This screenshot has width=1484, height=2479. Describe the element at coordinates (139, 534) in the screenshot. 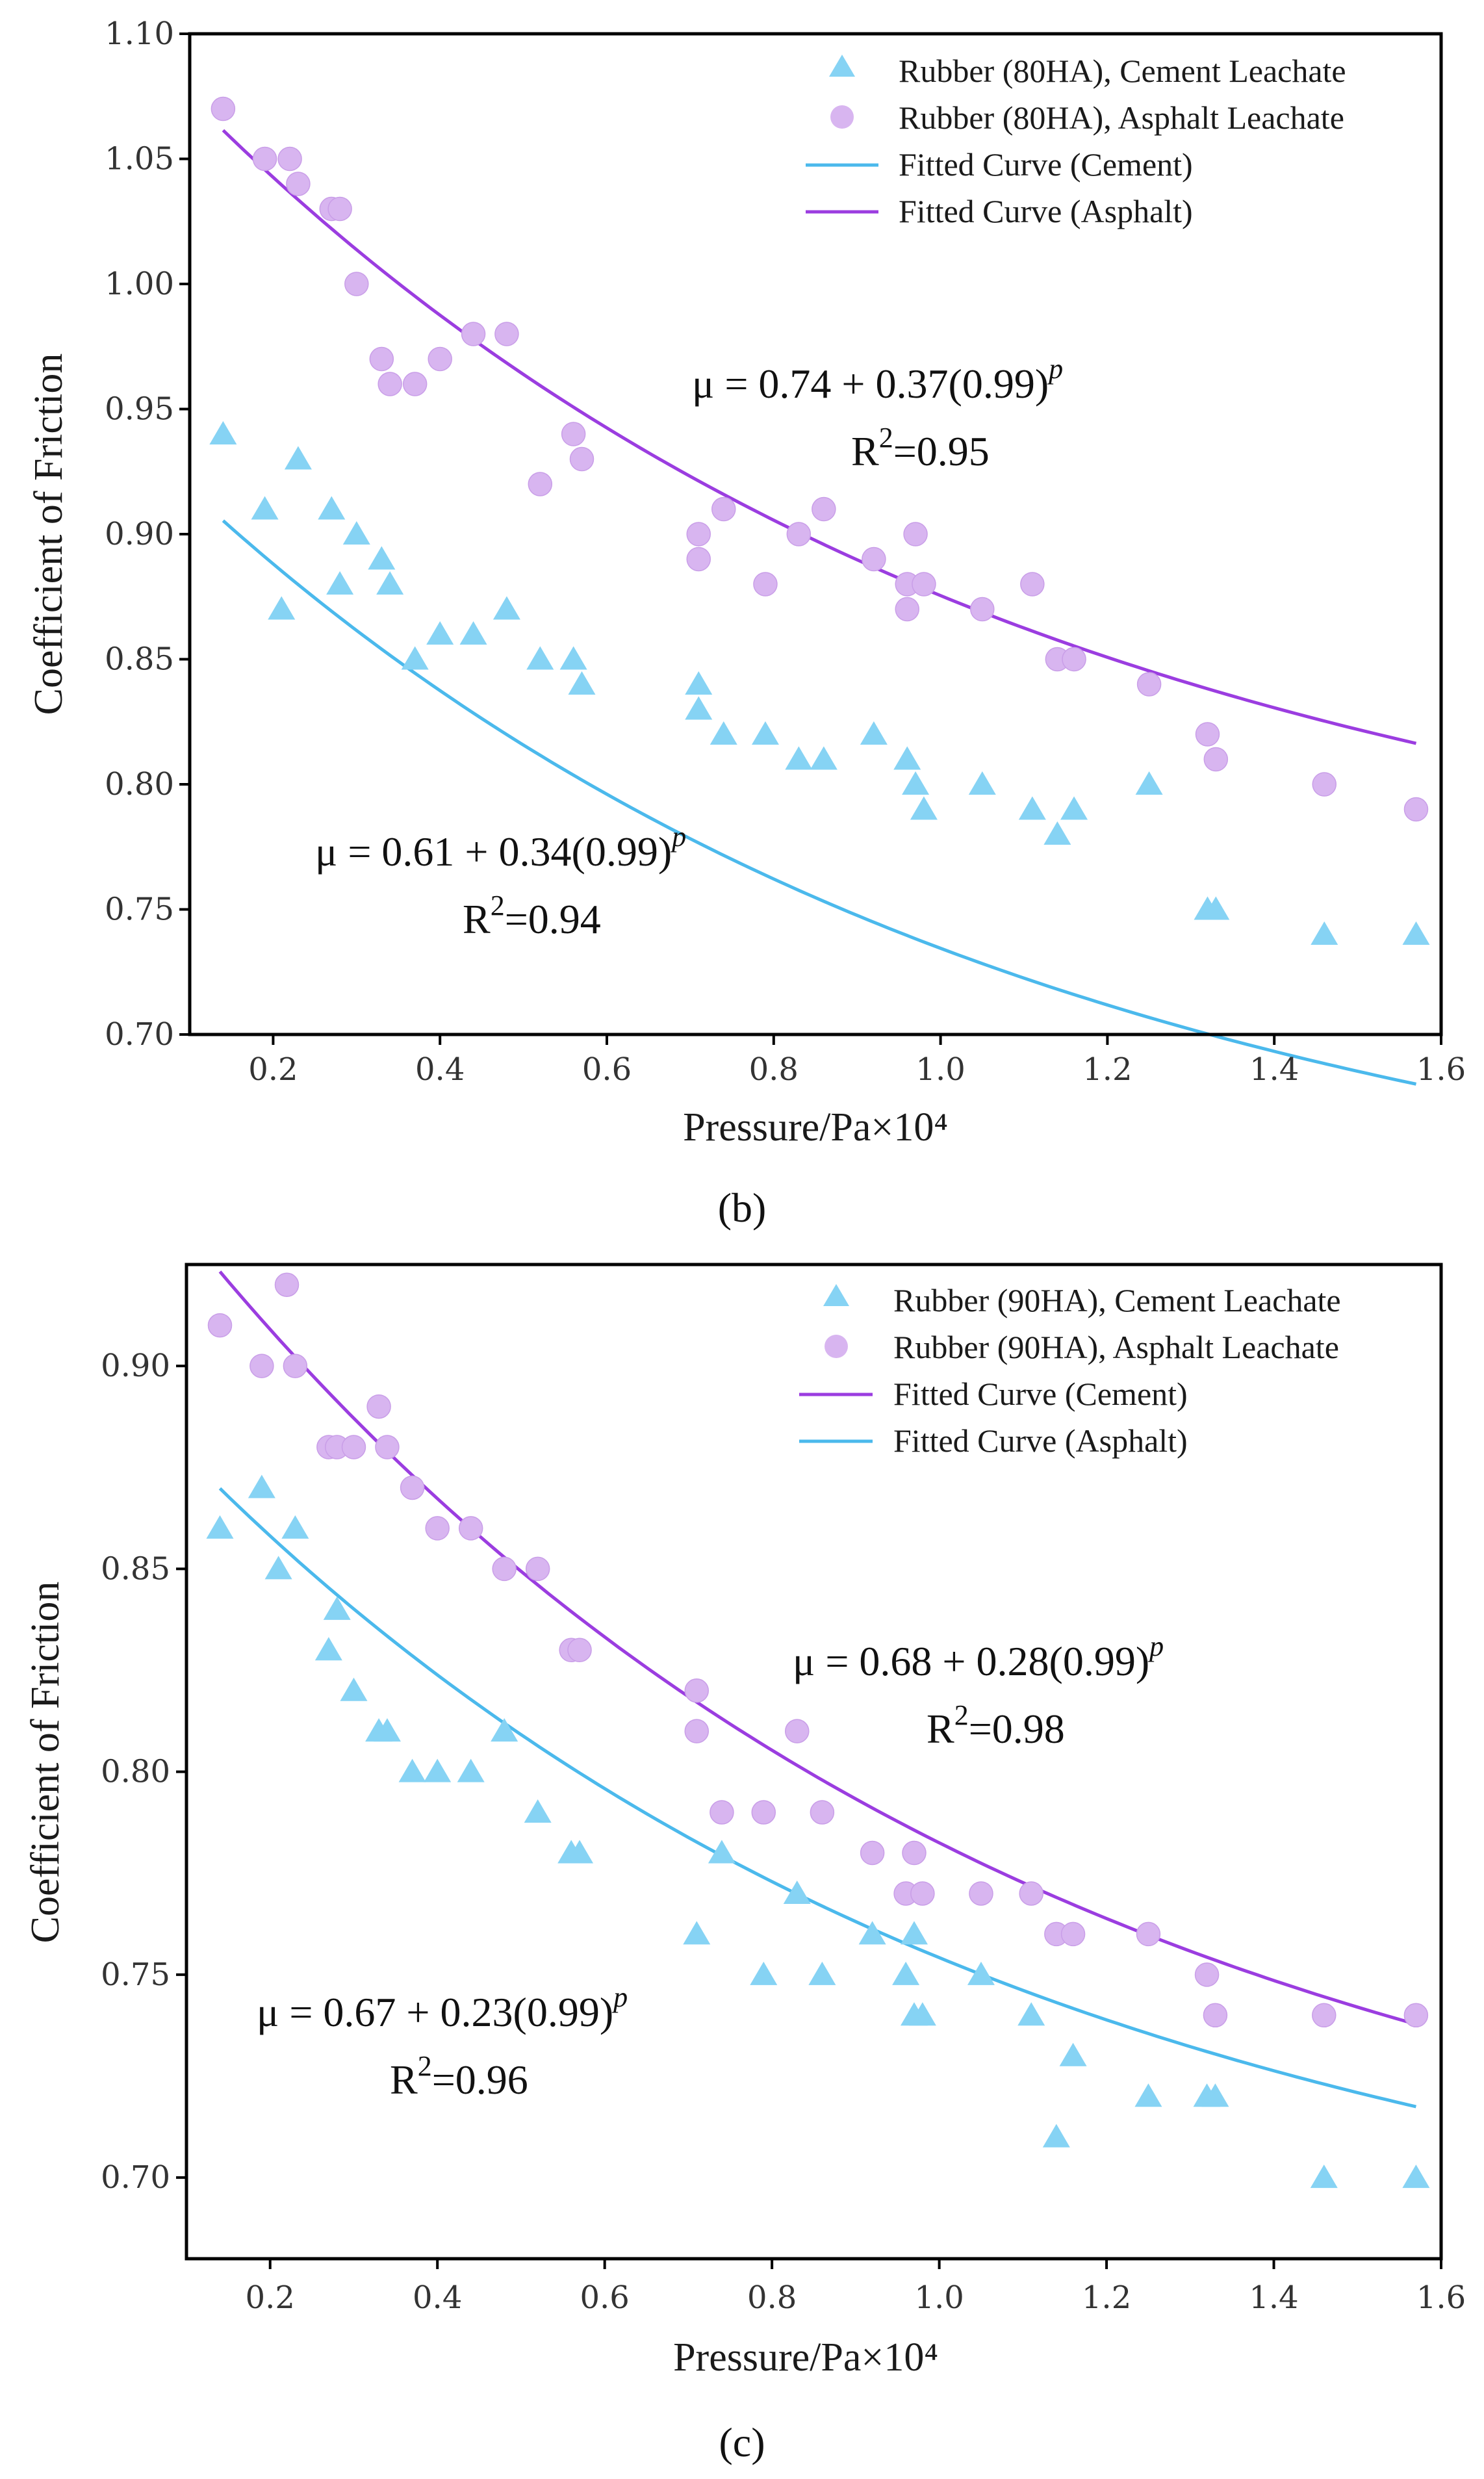

I see `panel-b-y-tick-label: 0.90` at that location.